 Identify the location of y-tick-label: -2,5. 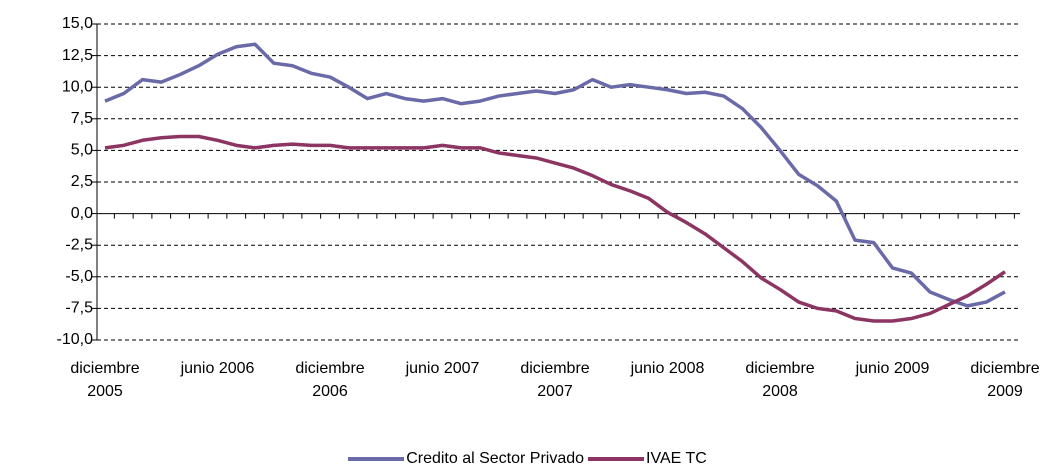
(79, 244).